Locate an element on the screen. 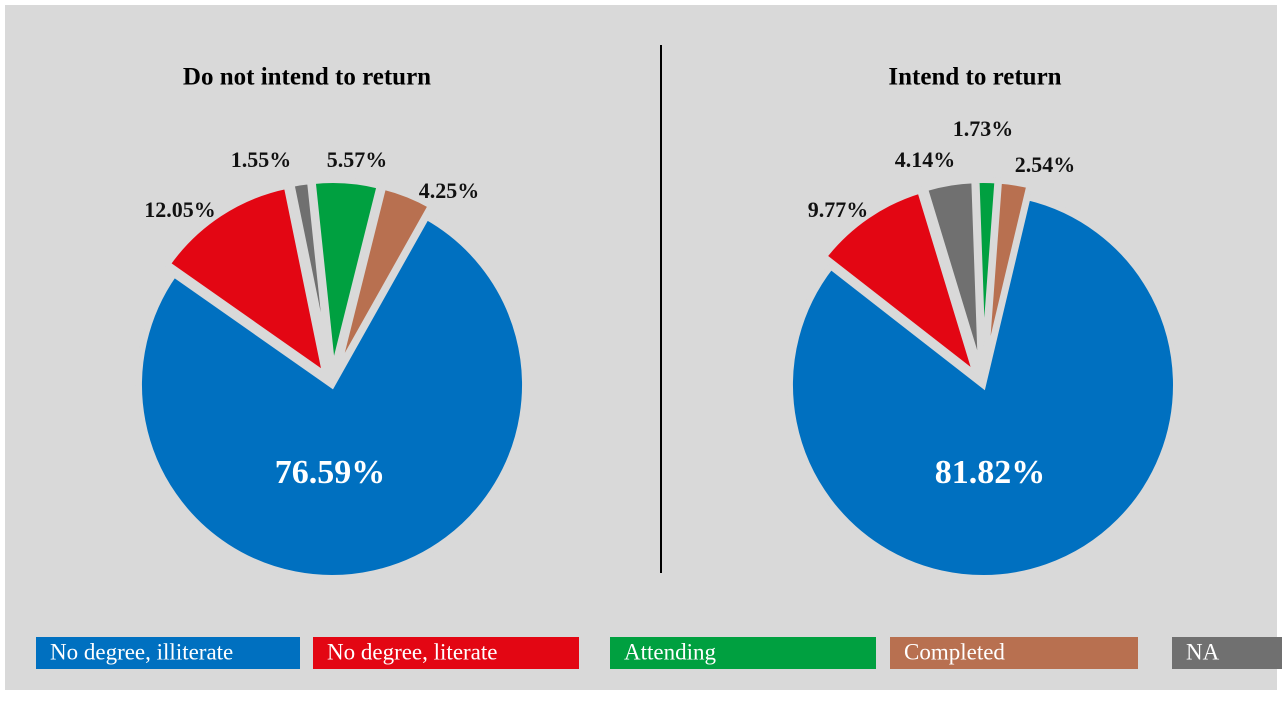 The width and height of the screenshot is (1282, 709). data-label: 76.59% is located at coordinates (330, 472).